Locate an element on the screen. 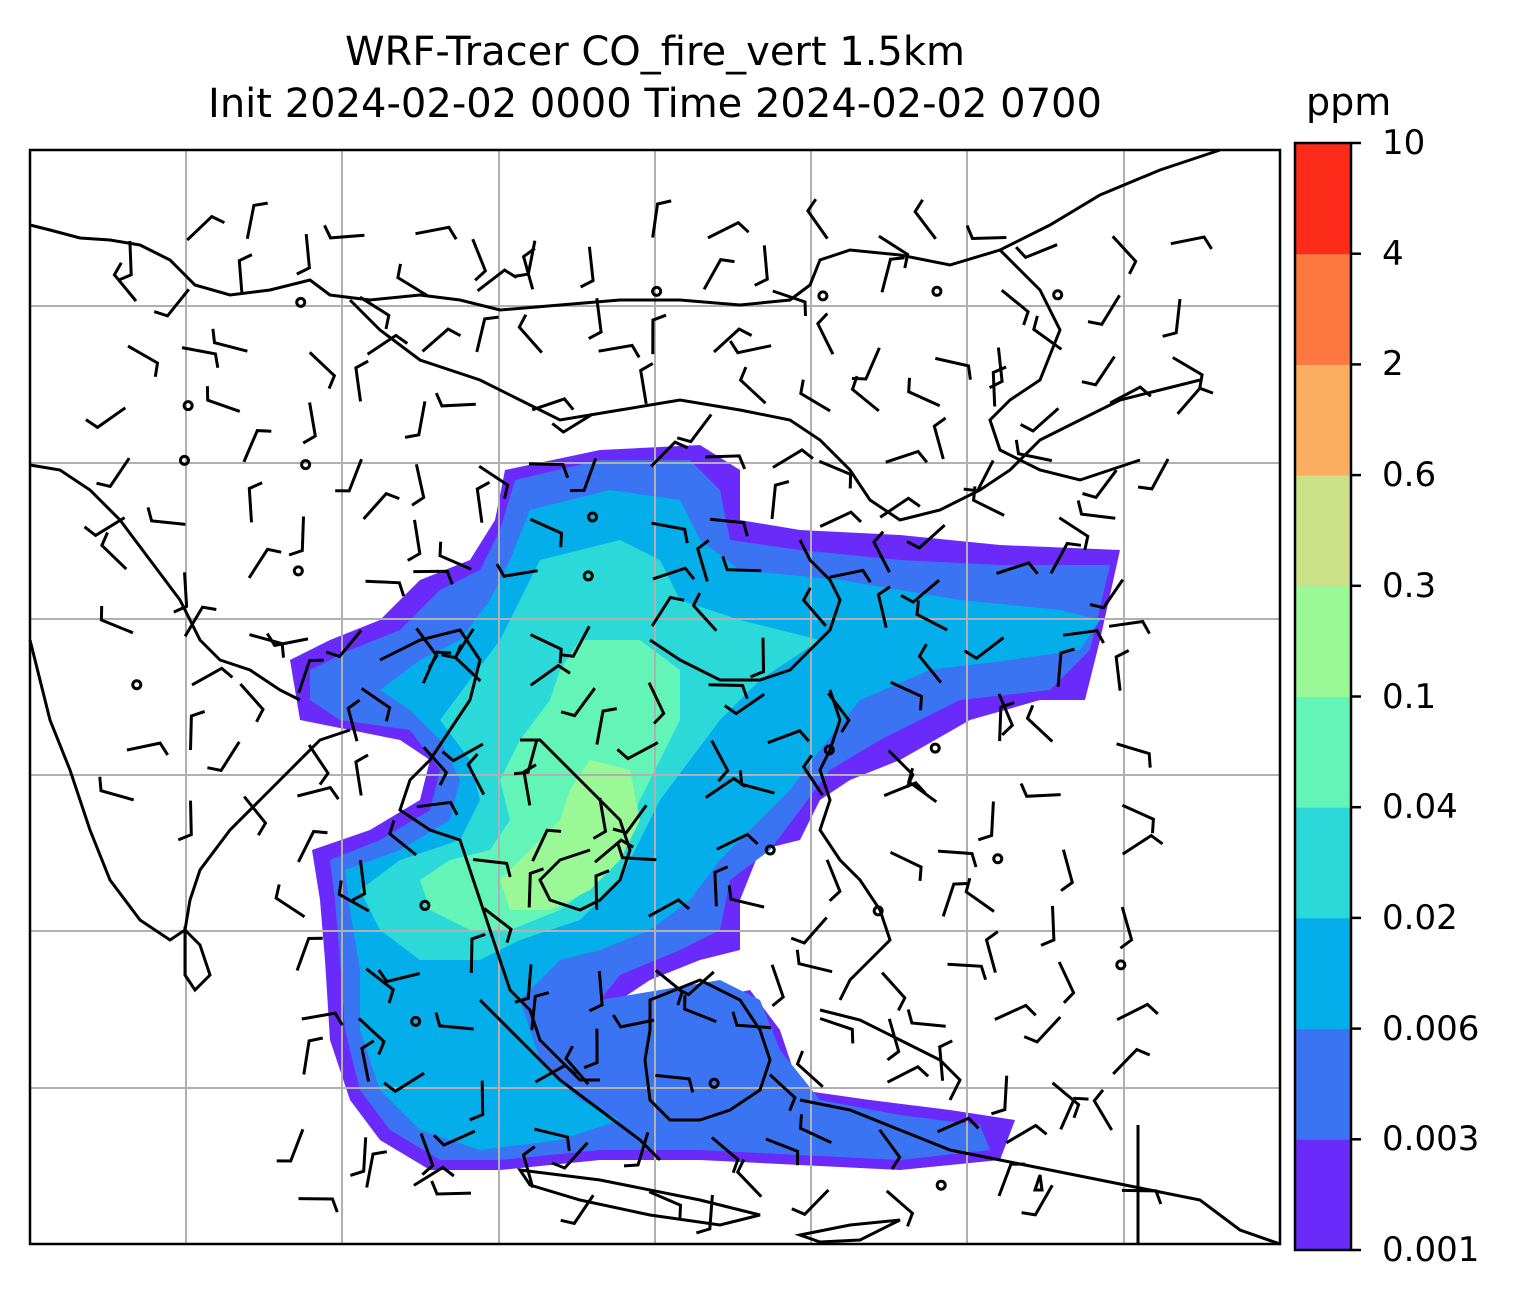 This screenshot has width=1528, height=1306. colorbar-frame is located at coordinates (1323, 696).